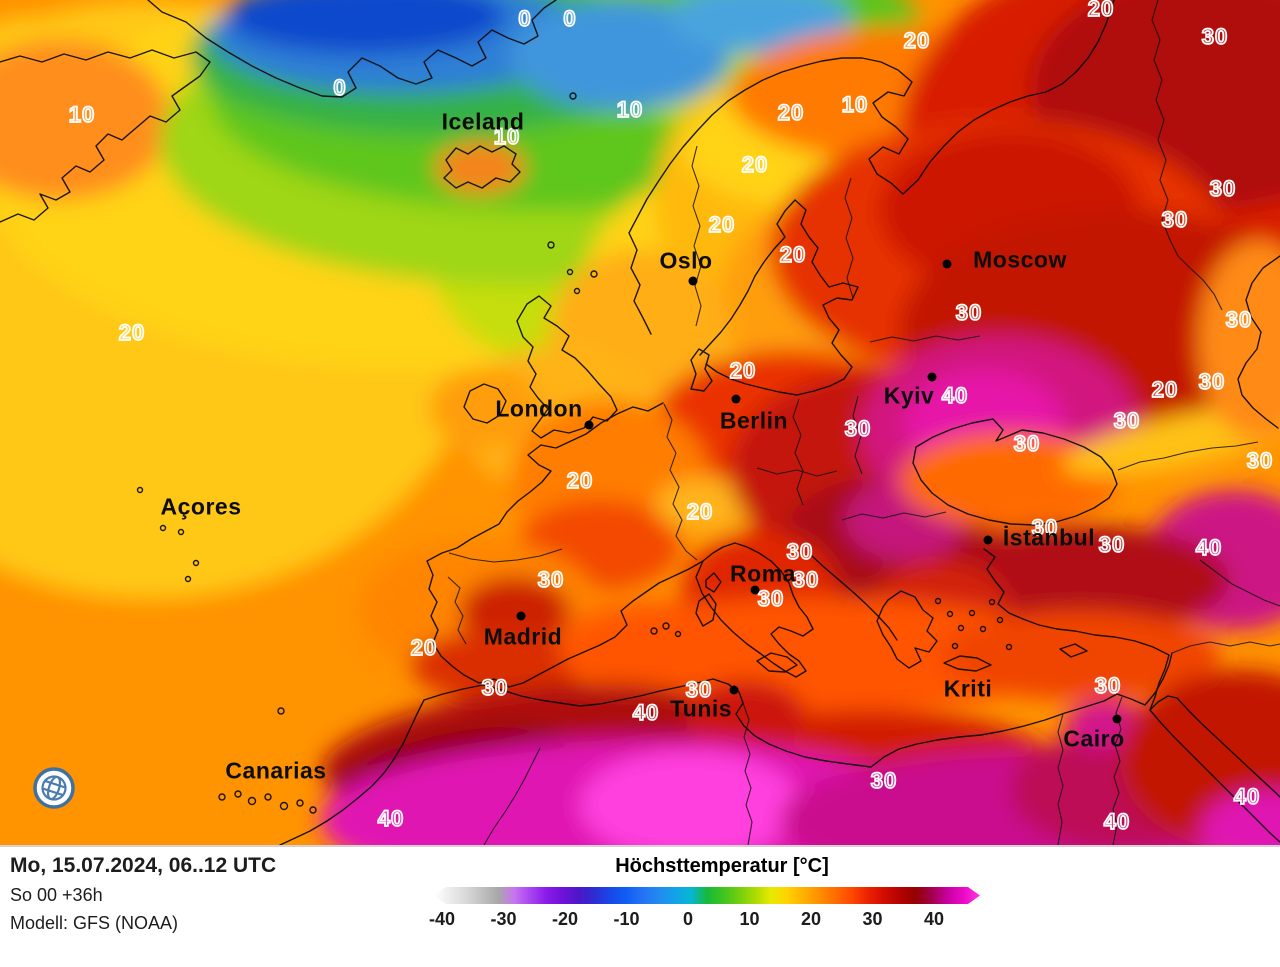 The image size is (1280, 967). I want to click on legend-tick: -40, so click(441, 919).